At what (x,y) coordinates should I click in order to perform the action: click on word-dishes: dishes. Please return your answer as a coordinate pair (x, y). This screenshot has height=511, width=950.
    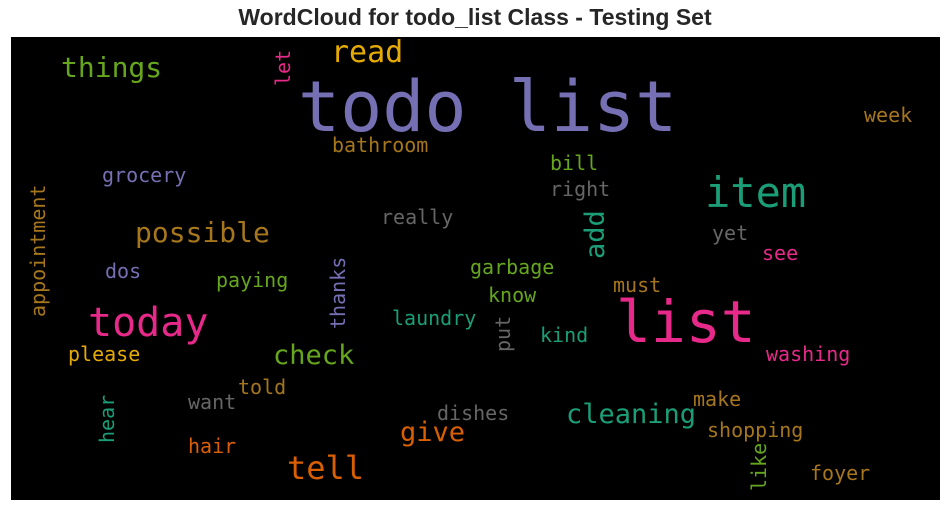
    Looking at the image, I should click on (473, 413).